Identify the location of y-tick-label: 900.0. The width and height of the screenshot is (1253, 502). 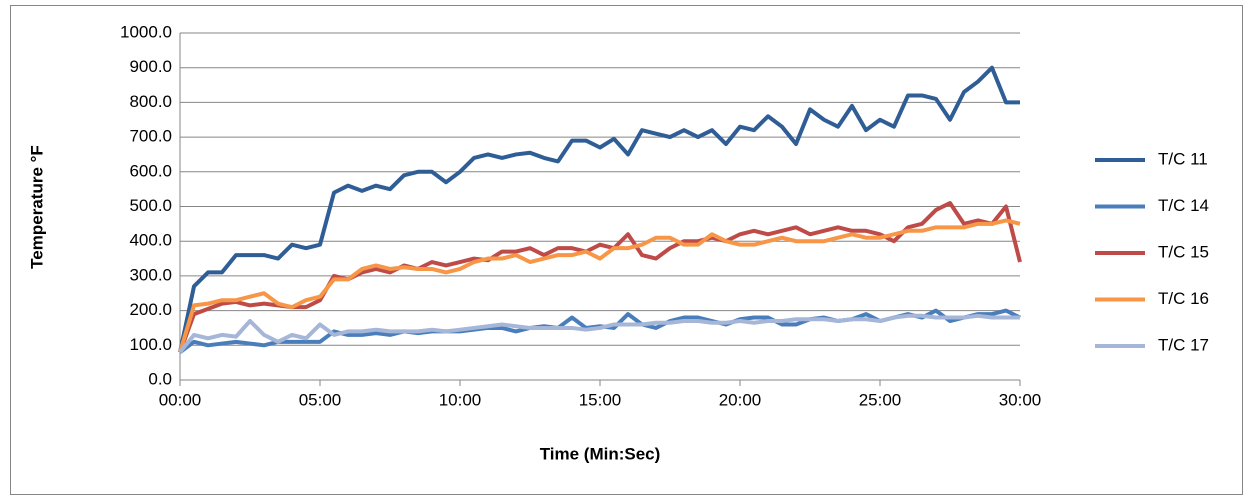
(150, 66).